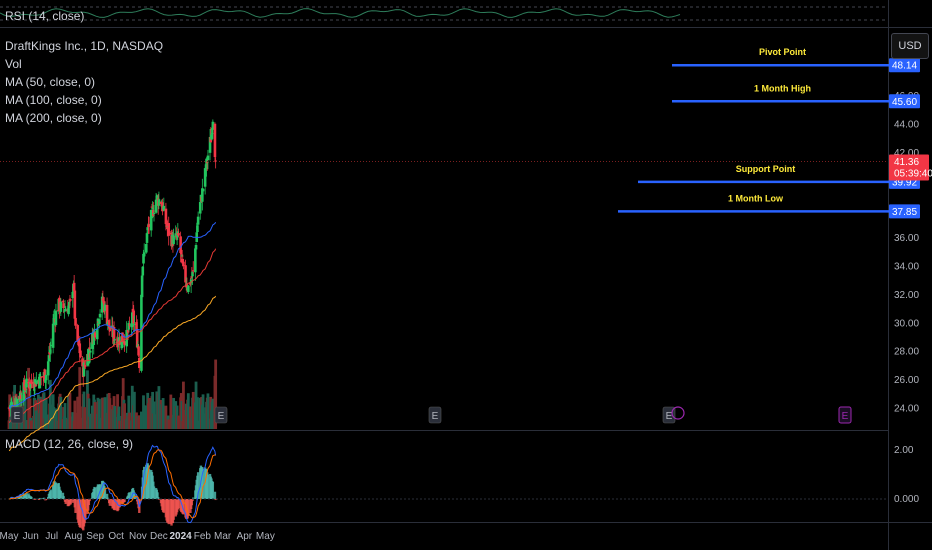 Image resolution: width=932 pixels, height=550 pixels. What do you see at coordinates (906, 238) in the screenshot?
I see `price-tick-label: 36.00` at bounding box center [906, 238].